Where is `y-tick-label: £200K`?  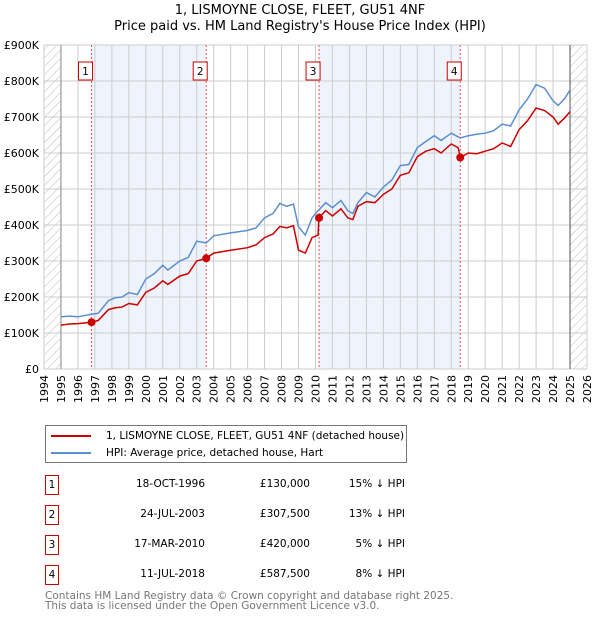
y-tick-label: £200K is located at coordinates (22, 297).